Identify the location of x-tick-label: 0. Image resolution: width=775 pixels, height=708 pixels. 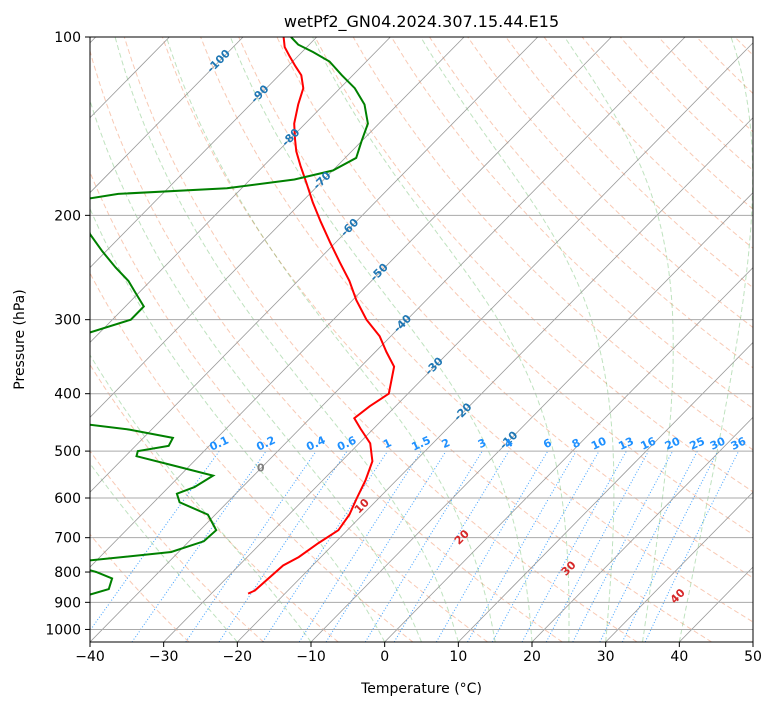
(384, 657).